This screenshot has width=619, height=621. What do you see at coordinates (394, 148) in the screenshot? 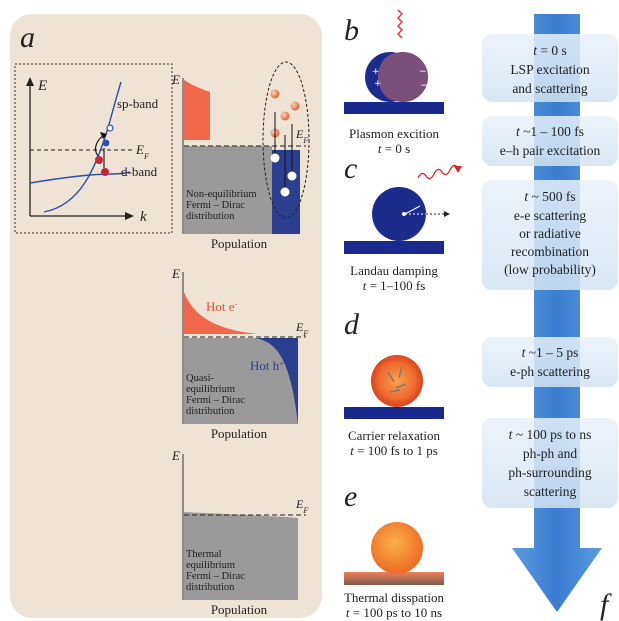
I see `step-b-time: t = 0 s` at bounding box center [394, 148].